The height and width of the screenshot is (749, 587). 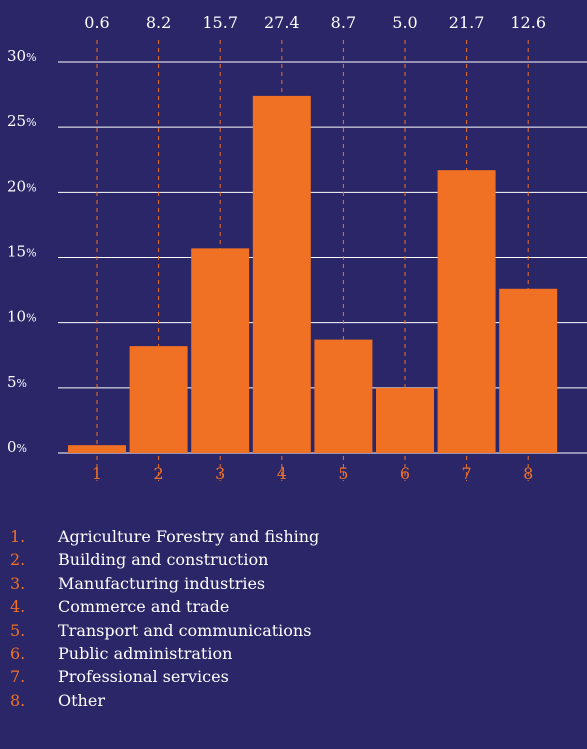 I want to click on legend-item: 5. Transport and communications, so click(x=164, y=630).